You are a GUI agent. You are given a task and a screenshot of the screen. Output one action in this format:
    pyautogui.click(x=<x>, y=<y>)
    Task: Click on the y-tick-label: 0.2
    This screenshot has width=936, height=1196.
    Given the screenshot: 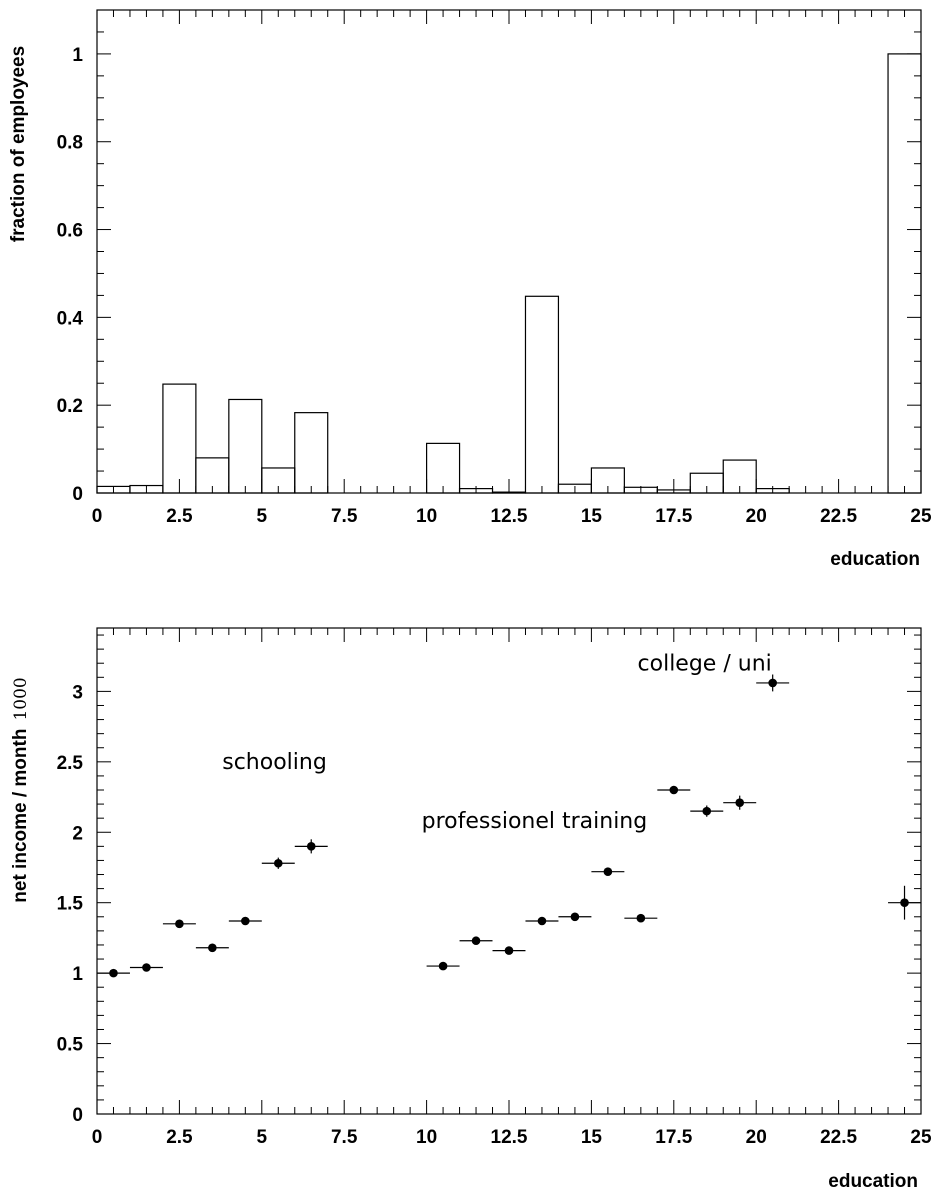 What is the action you would take?
    pyautogui.click(x=70, y=406)
    